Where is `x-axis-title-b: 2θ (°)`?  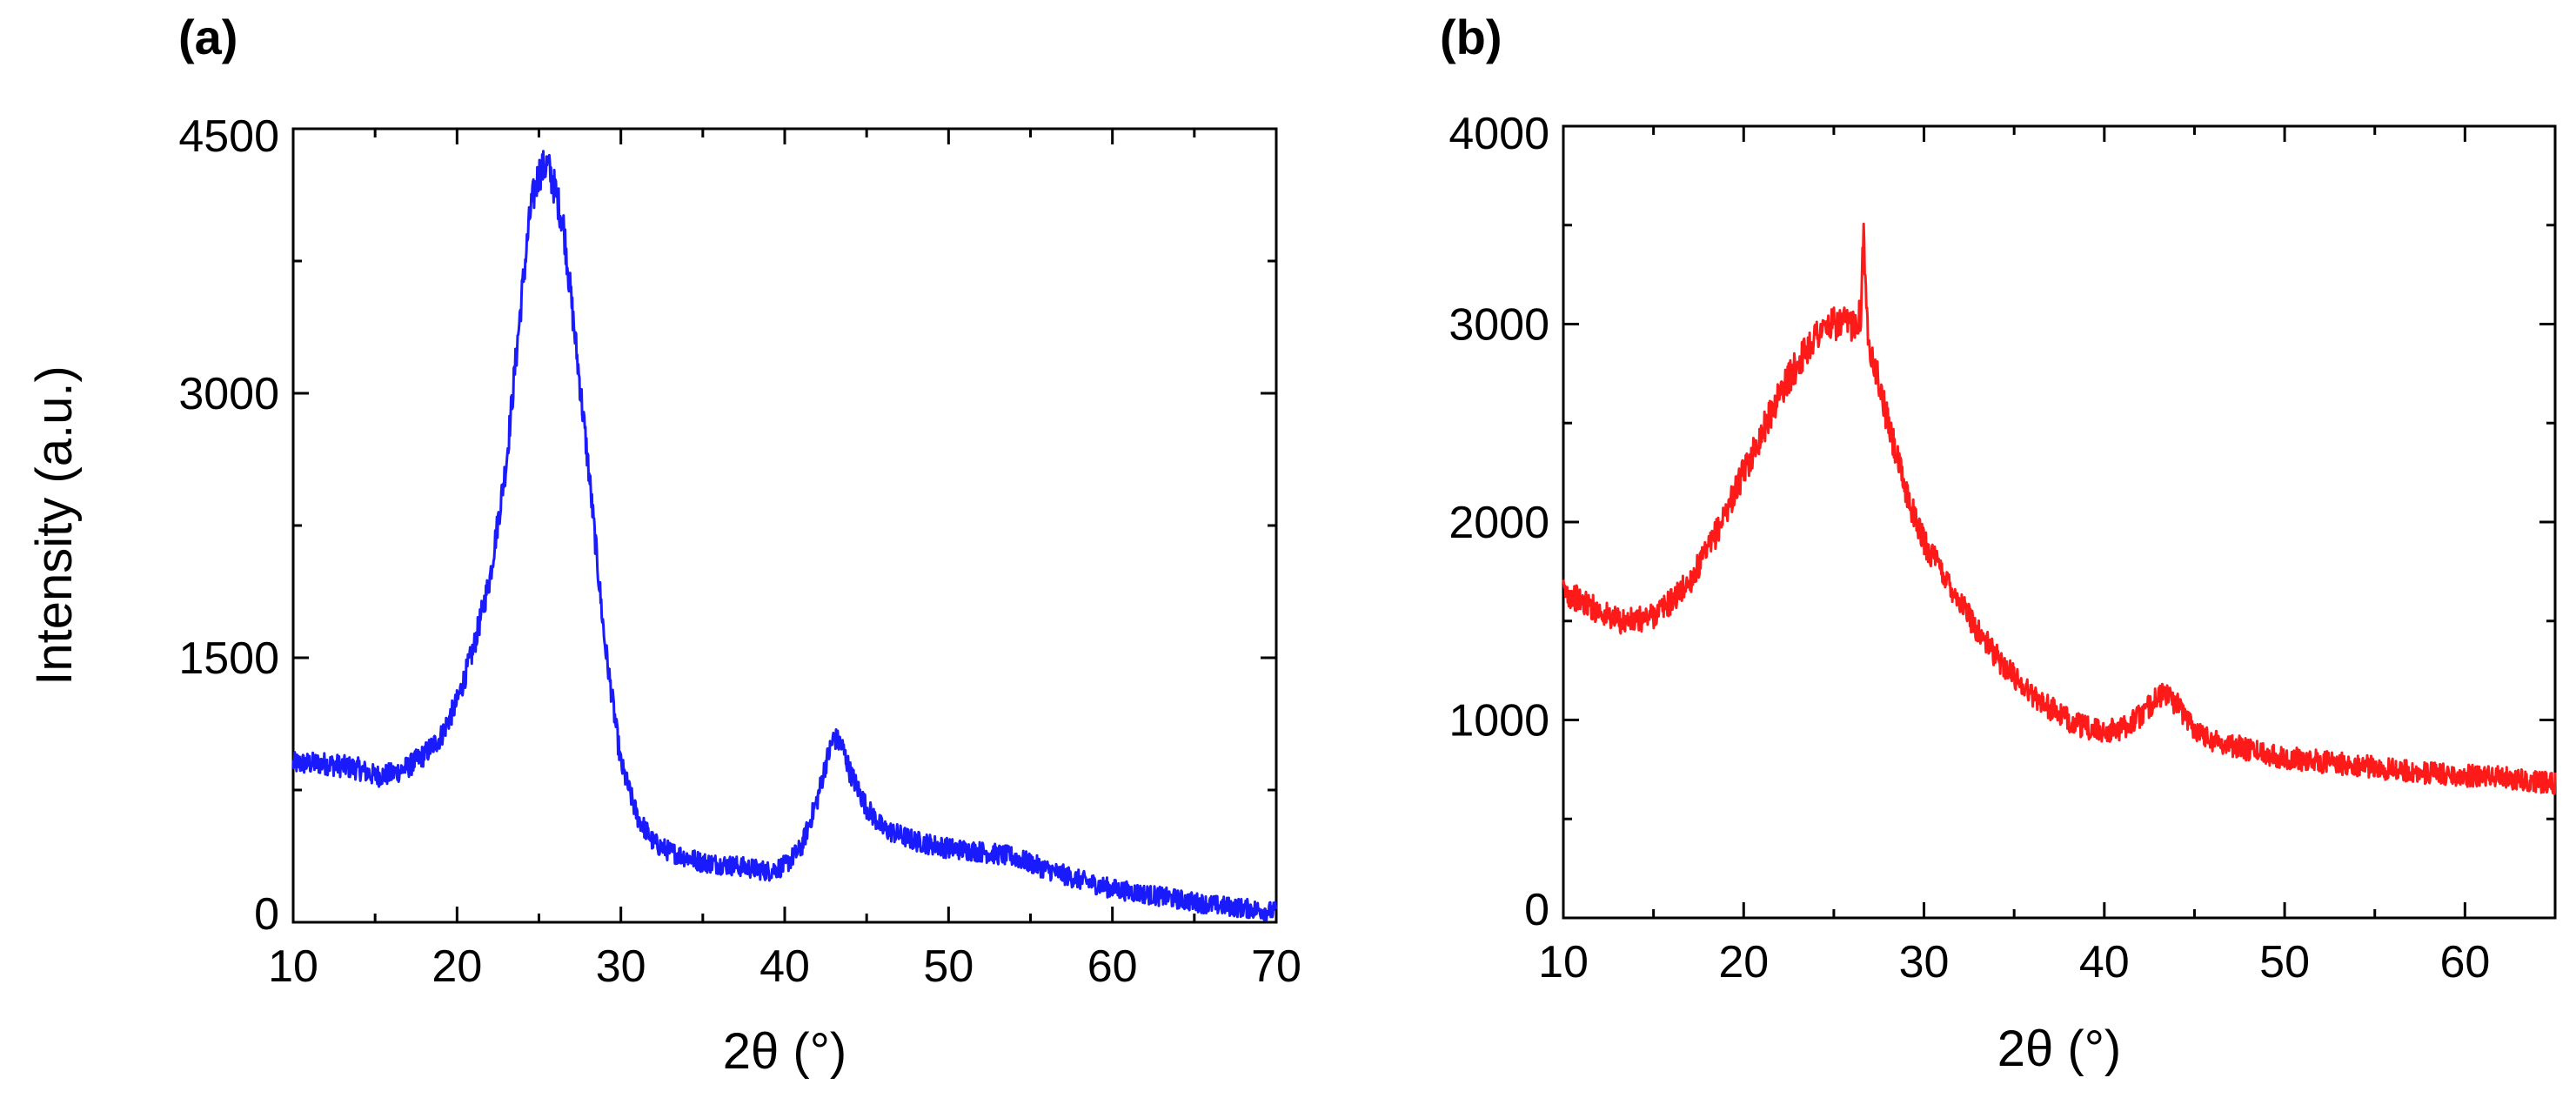
x-axis-title-b: 2θ (°) is located at coordinates (2059, 1049).